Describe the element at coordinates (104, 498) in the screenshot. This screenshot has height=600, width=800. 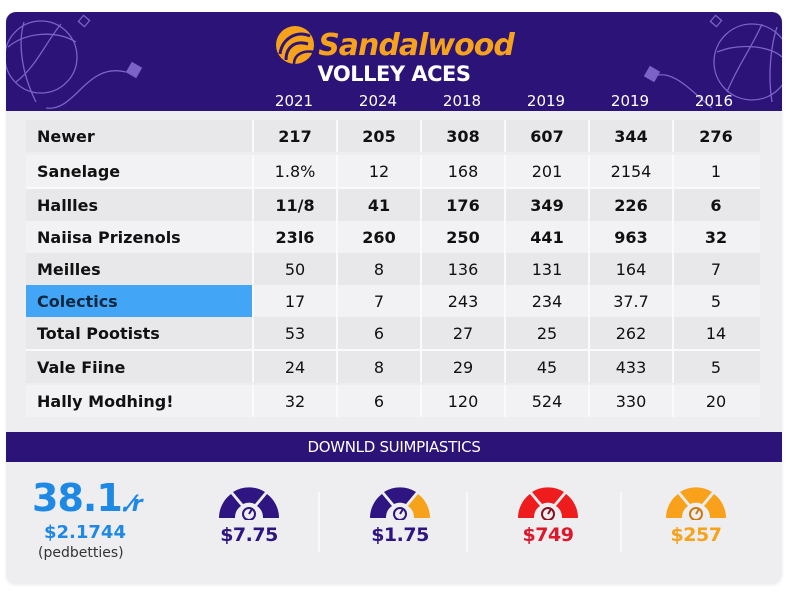
I see `big-stat-value: 38.1.⁄r` at that location.